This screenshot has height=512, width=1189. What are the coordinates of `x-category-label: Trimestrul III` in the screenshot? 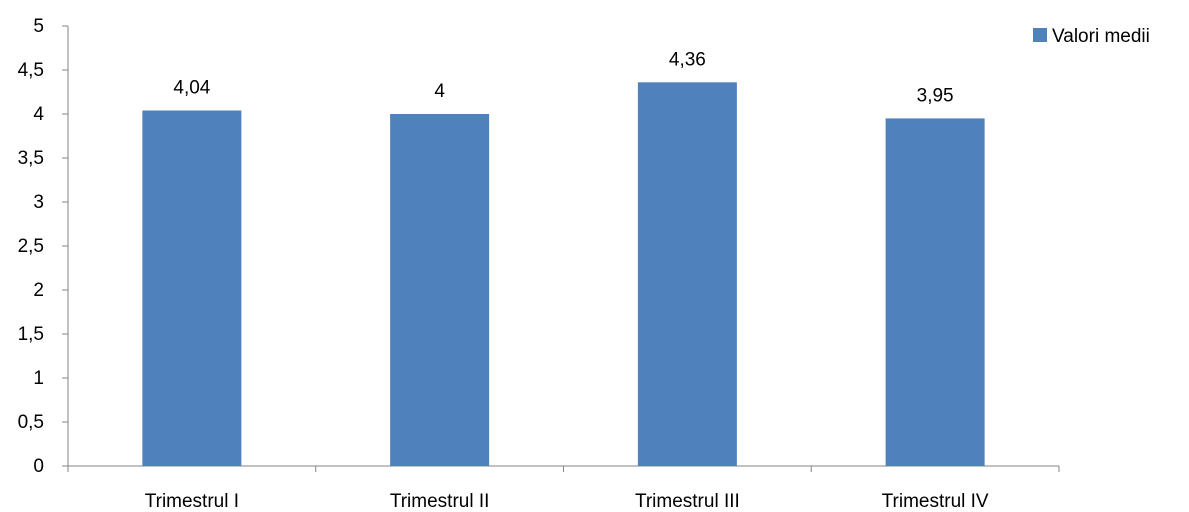 It's located at (687, 501).